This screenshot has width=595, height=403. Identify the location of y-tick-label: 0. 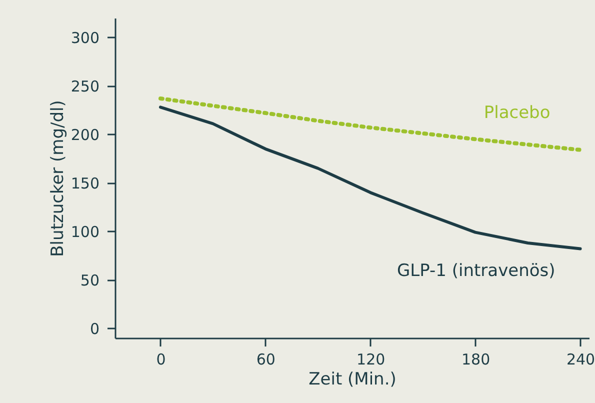
(95, 329).